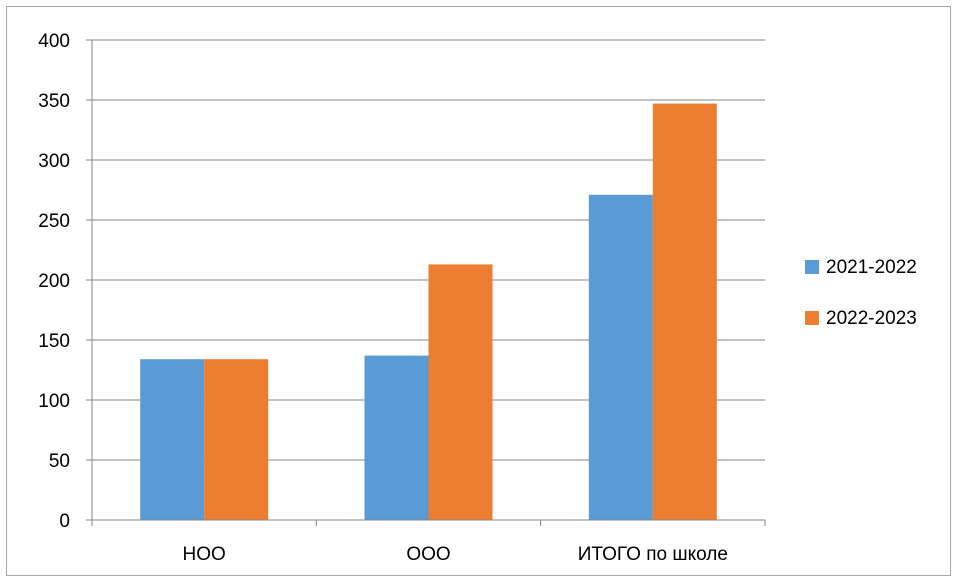 The height and width of the screenshot is (580, 958). What do you see at coordinates (172, 439) in the screenshot?
I see `bar-2021-2022-НОО` at bounding box center [172, 439].